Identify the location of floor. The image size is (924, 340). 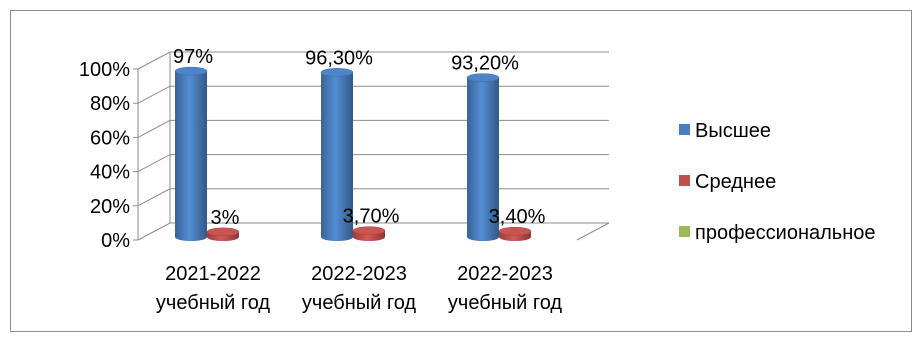
(373, 231).